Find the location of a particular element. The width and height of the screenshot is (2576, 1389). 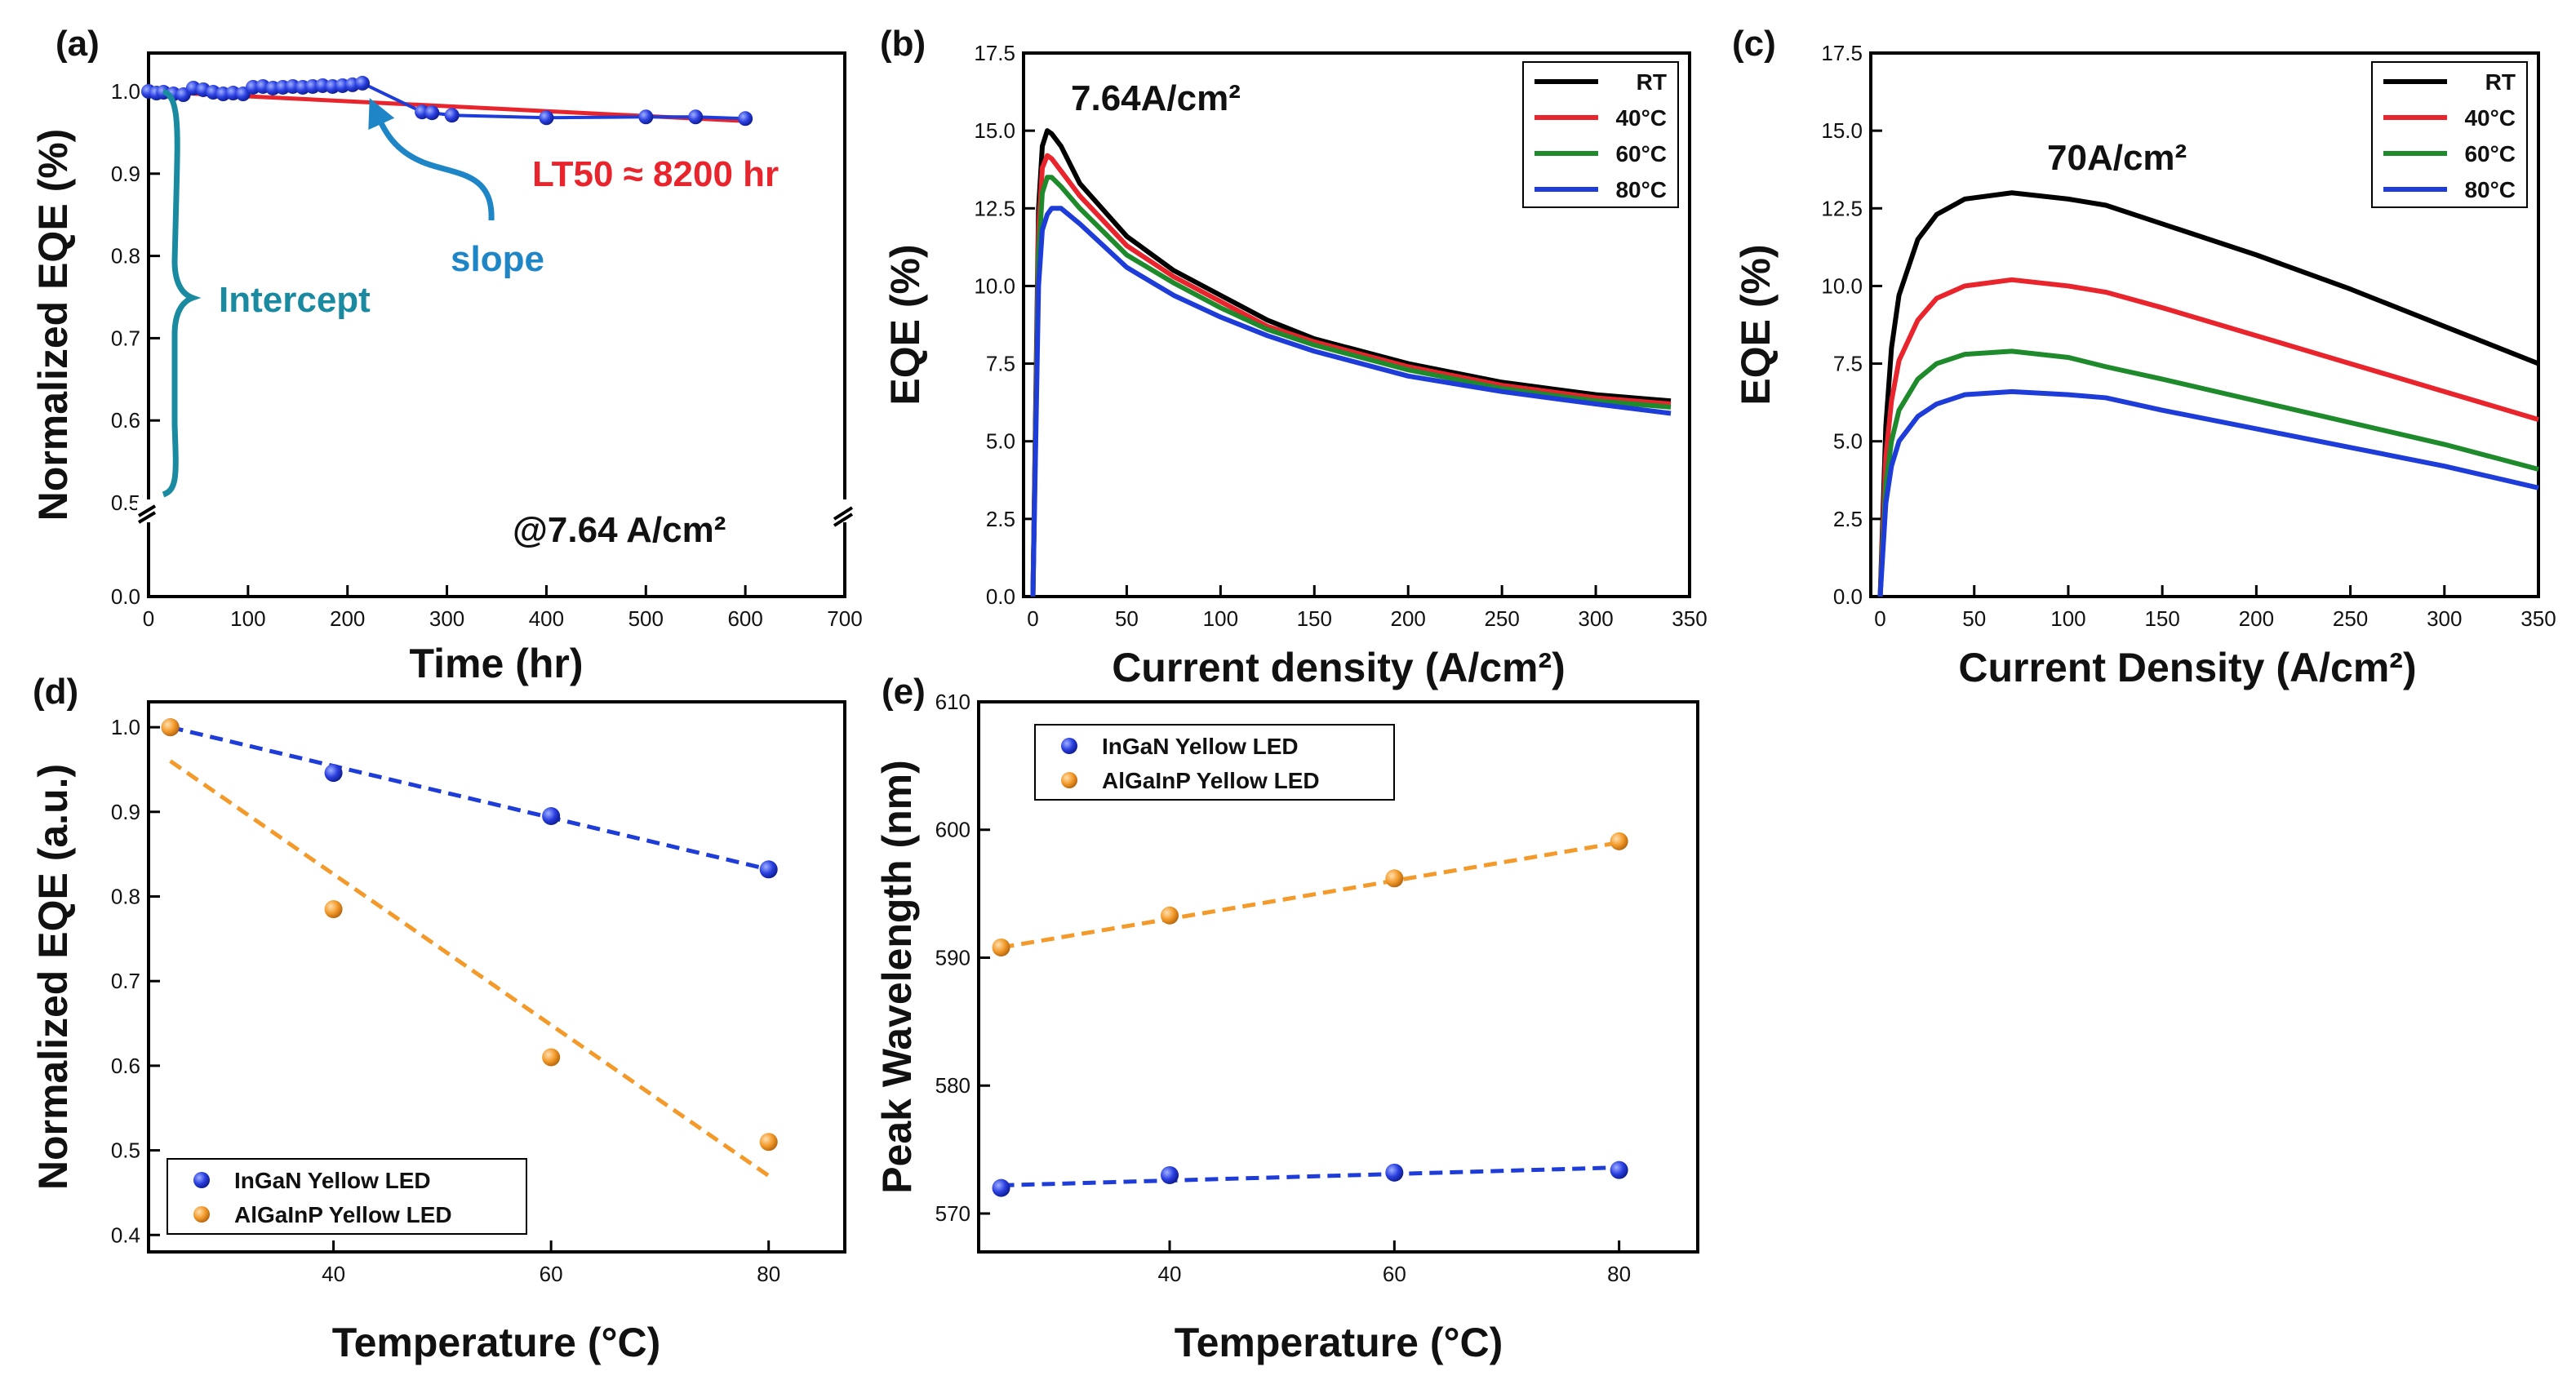

x-tick-label: 500 is located at coordinates (646, 618).